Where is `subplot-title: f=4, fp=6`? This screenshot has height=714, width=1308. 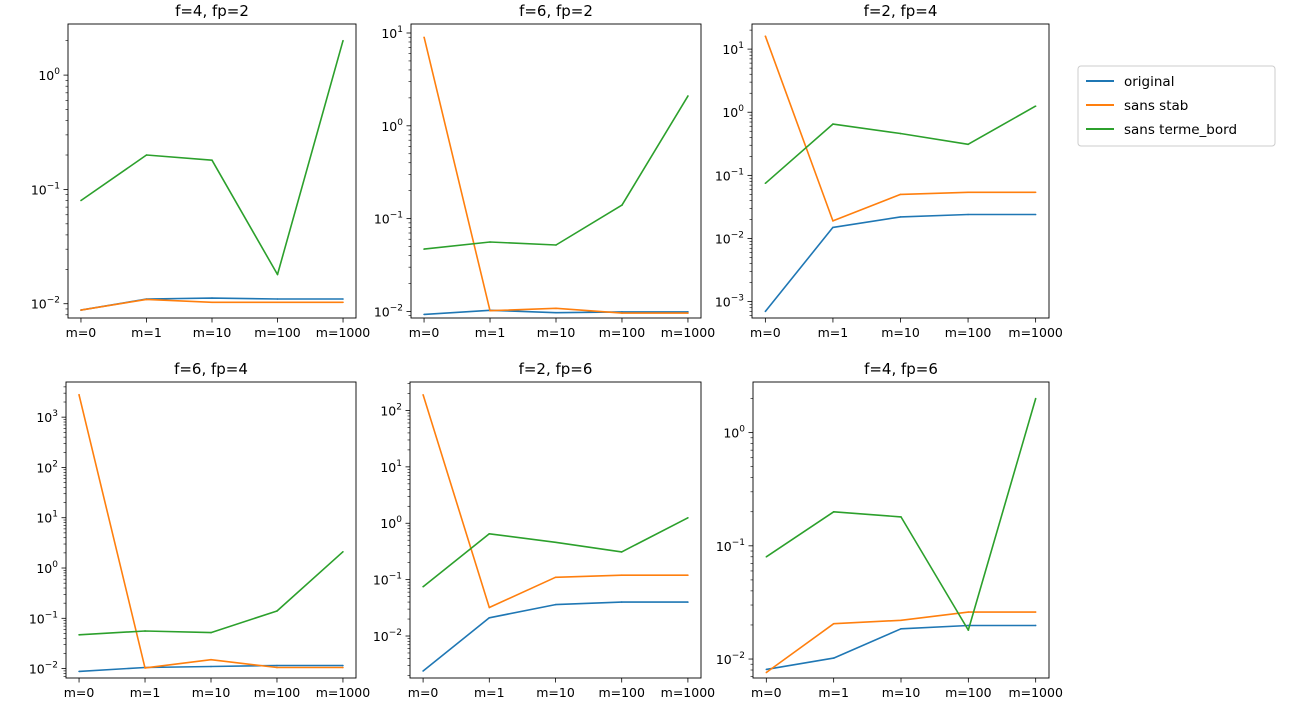 subplot-title: f=4, fp=6 is located at coordinates (901, 369).